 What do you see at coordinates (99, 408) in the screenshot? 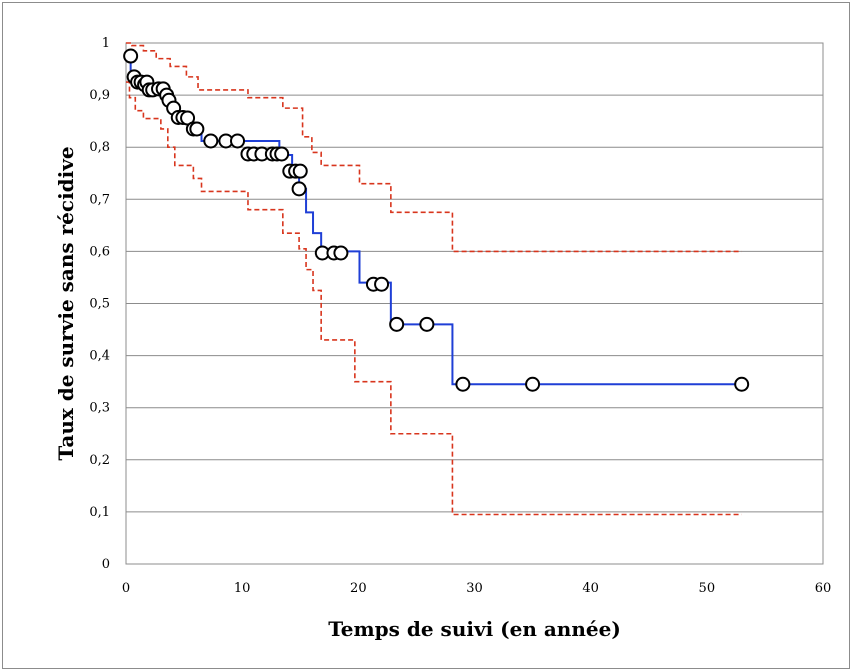
I see `y-tick-label: 0,3` at bounding box center [99, 408].